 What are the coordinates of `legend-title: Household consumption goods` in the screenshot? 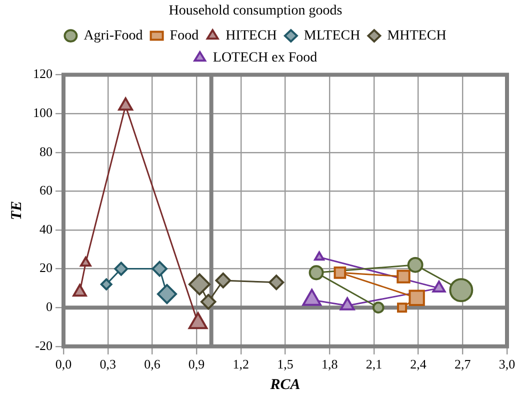 It's located at (255, 11).